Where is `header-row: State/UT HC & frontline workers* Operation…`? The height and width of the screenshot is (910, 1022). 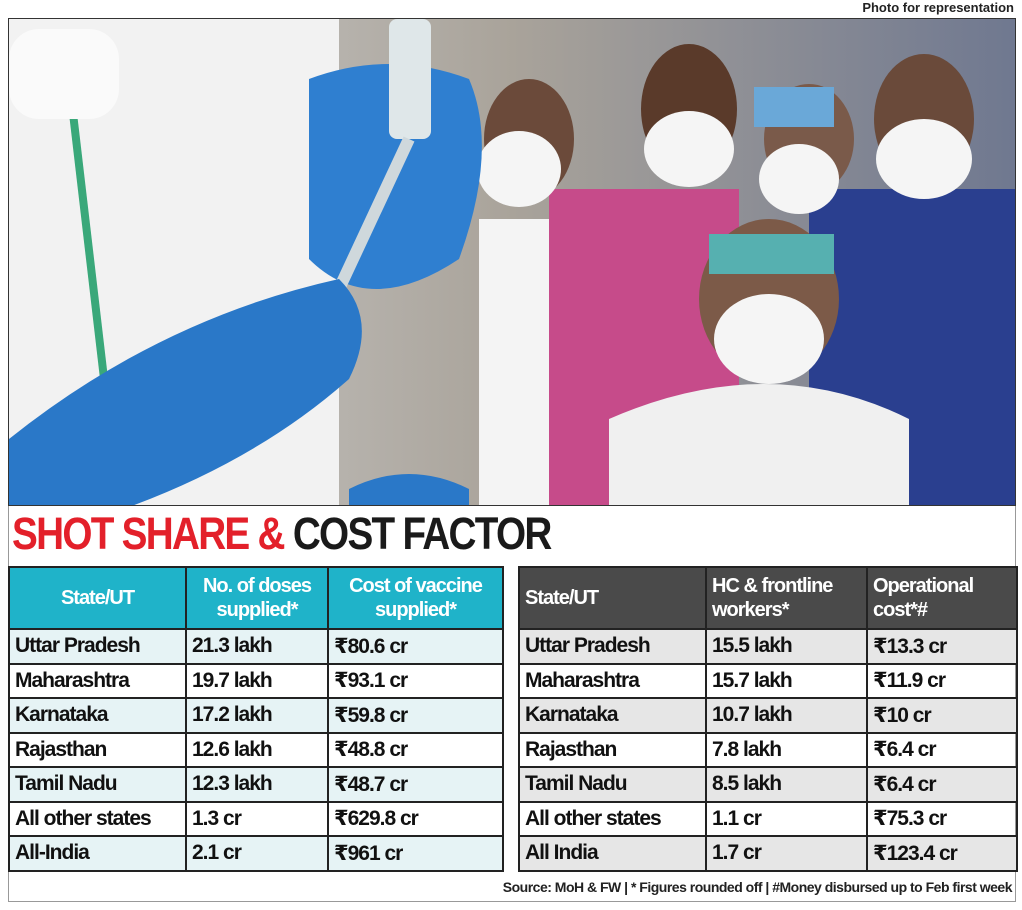
header-row: State/UT HC & frontline workers* Operation… is located at coordinates (768, 598).